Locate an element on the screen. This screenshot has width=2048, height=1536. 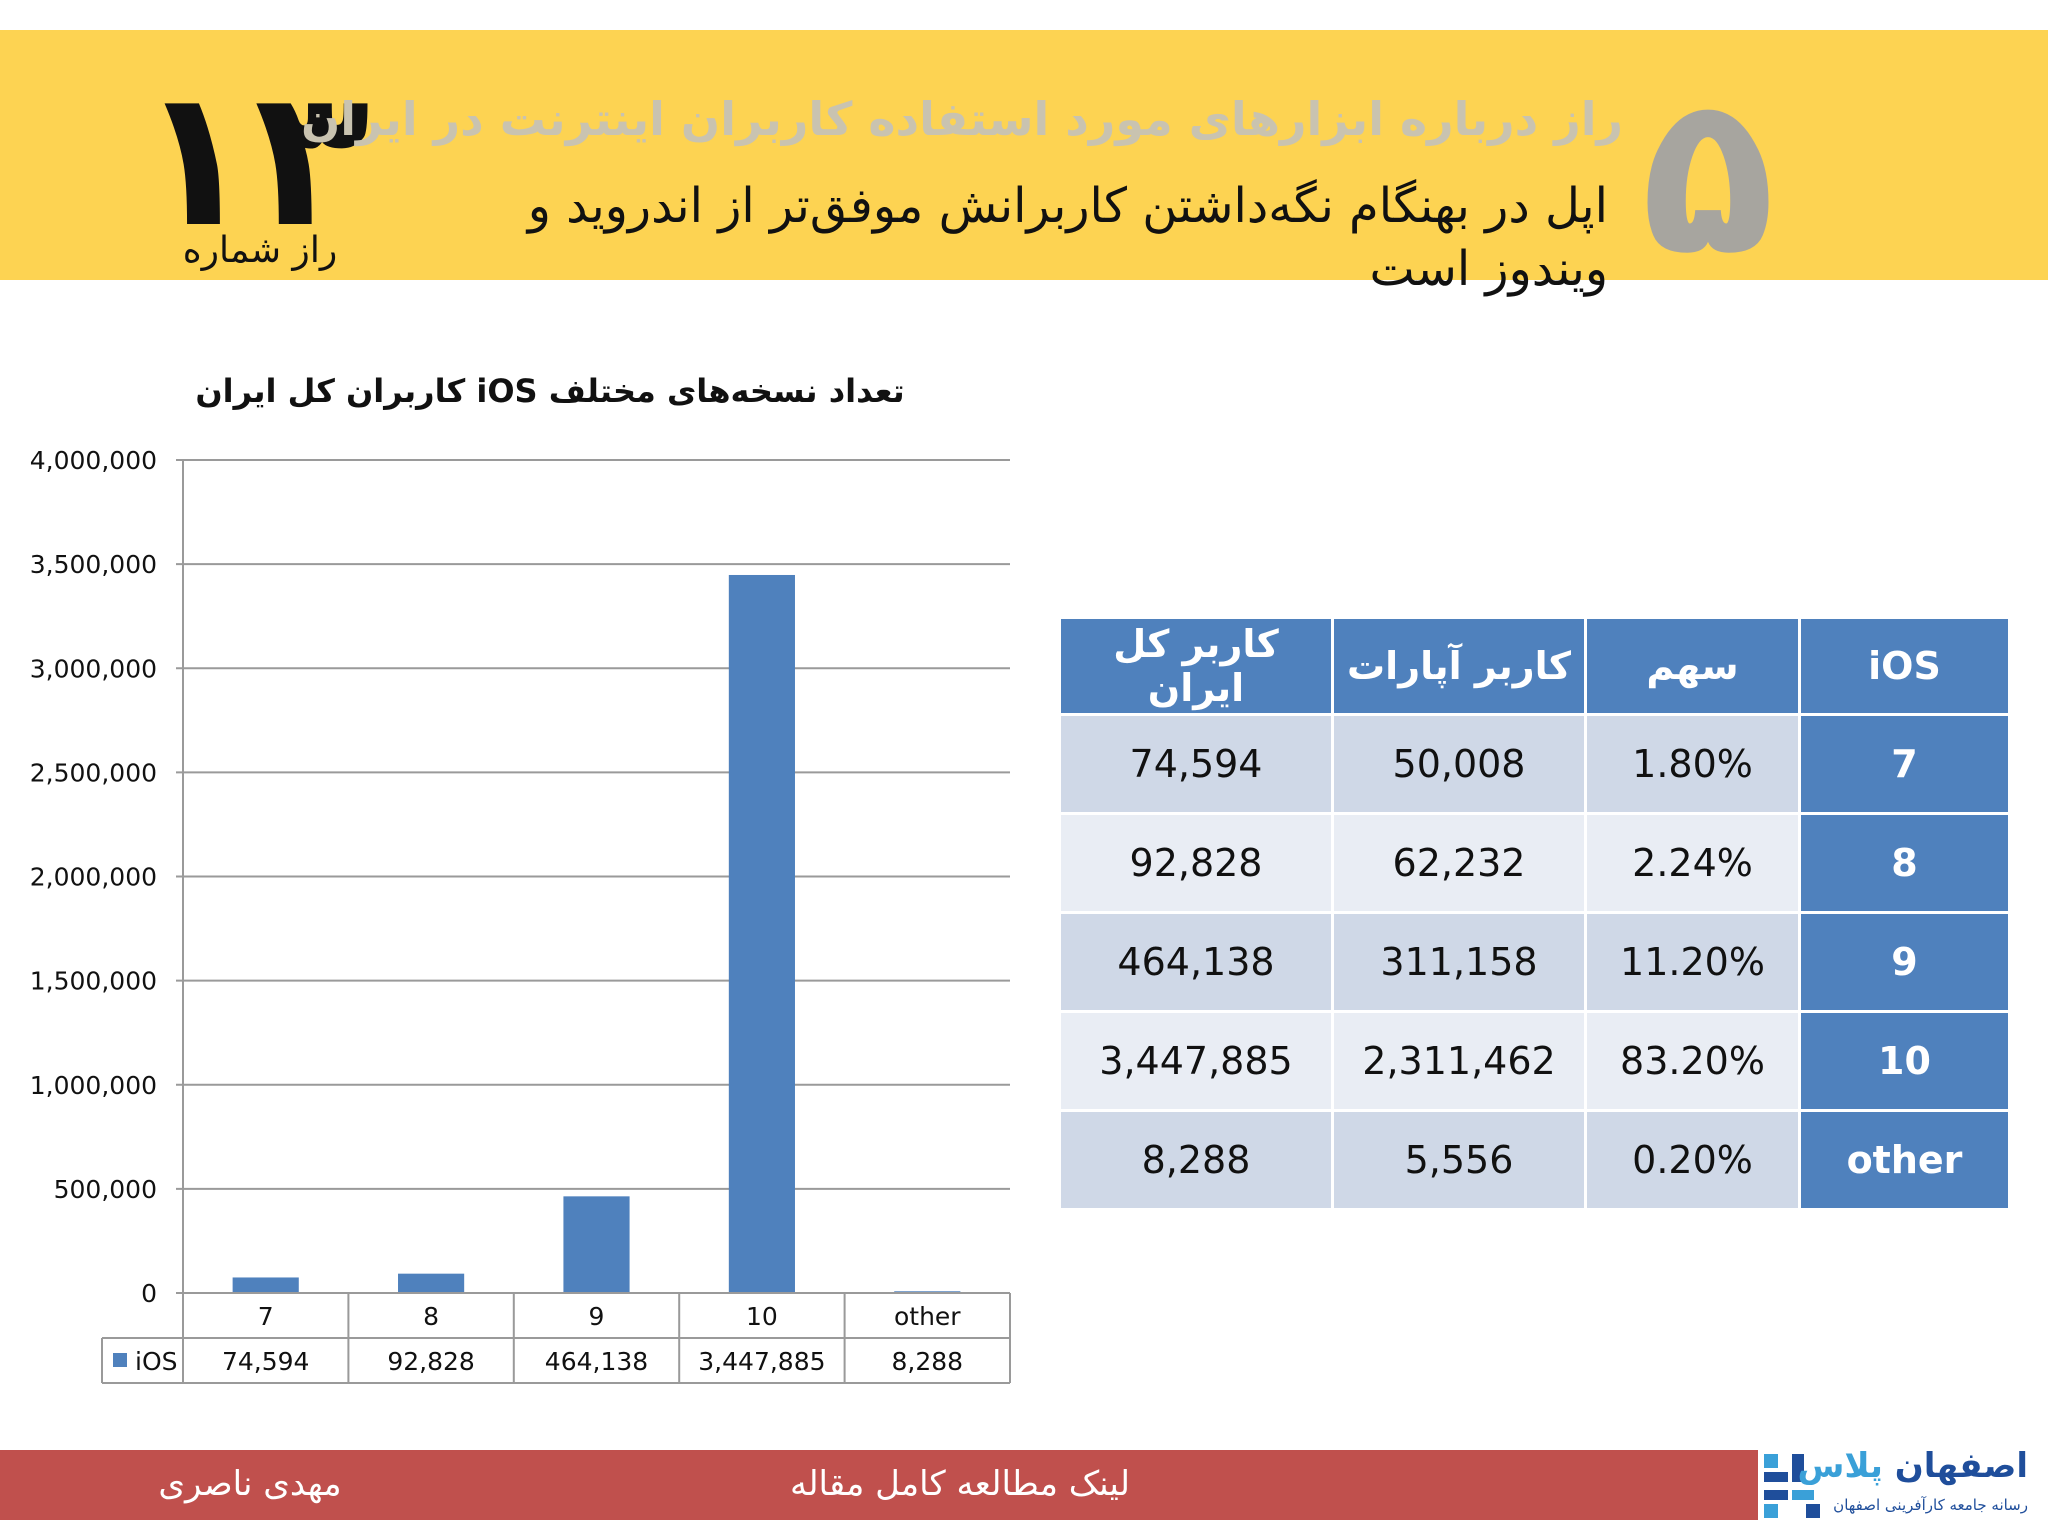
column-header-ios: iOS is located at coordinates (1904, 666).